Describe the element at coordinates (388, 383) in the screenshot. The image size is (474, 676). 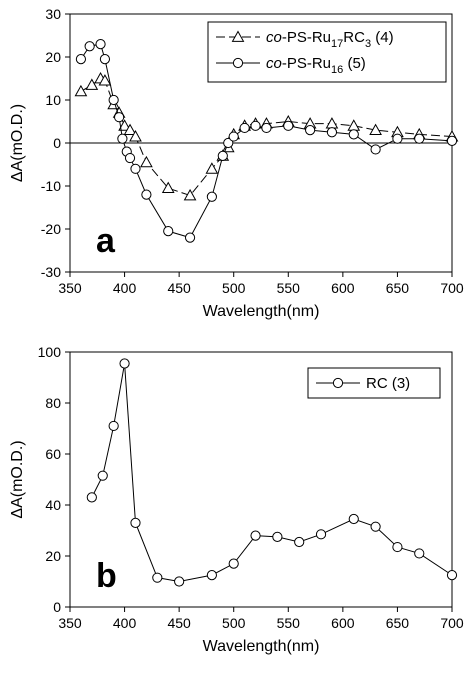
I see `legend-label: RC (3)` at that location.